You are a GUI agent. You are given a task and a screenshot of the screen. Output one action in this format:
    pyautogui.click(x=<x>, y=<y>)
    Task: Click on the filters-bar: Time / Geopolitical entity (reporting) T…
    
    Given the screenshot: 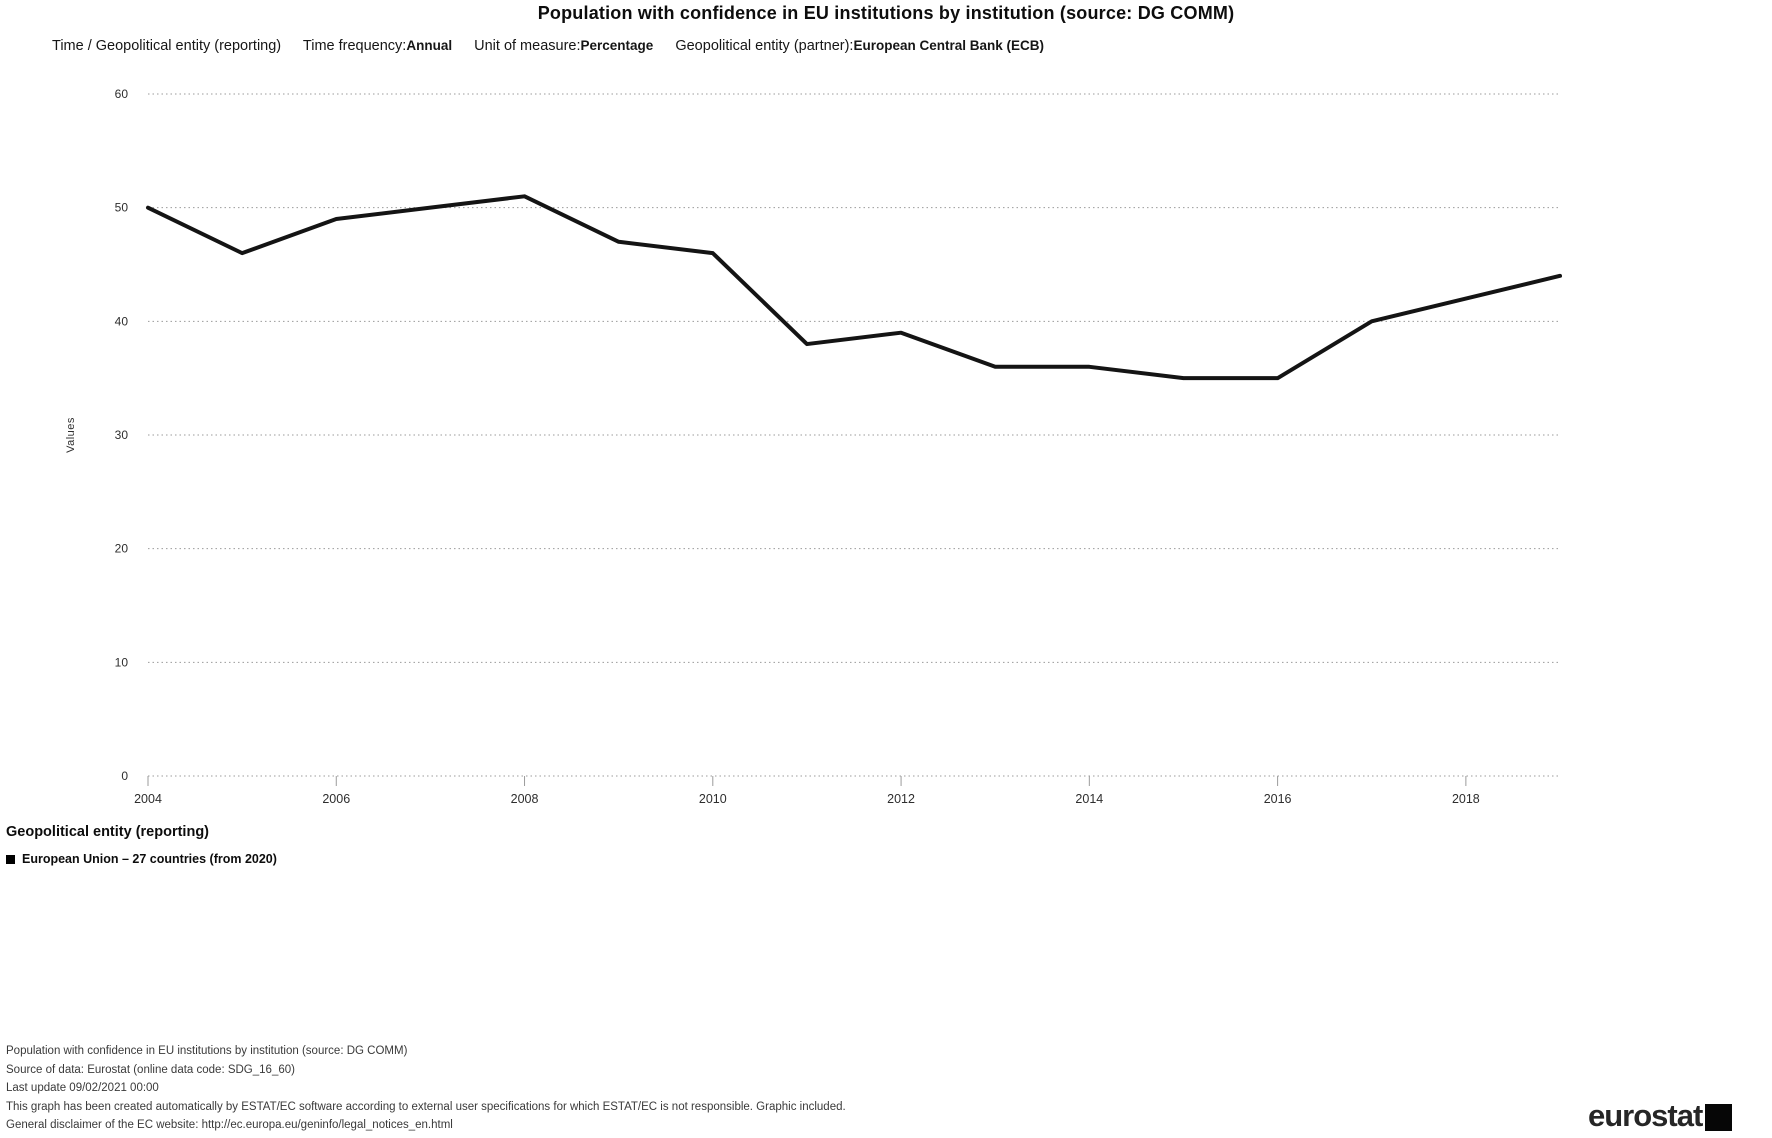 What is the action you would take?
    pyautogui.click(x=557, y=46)
    